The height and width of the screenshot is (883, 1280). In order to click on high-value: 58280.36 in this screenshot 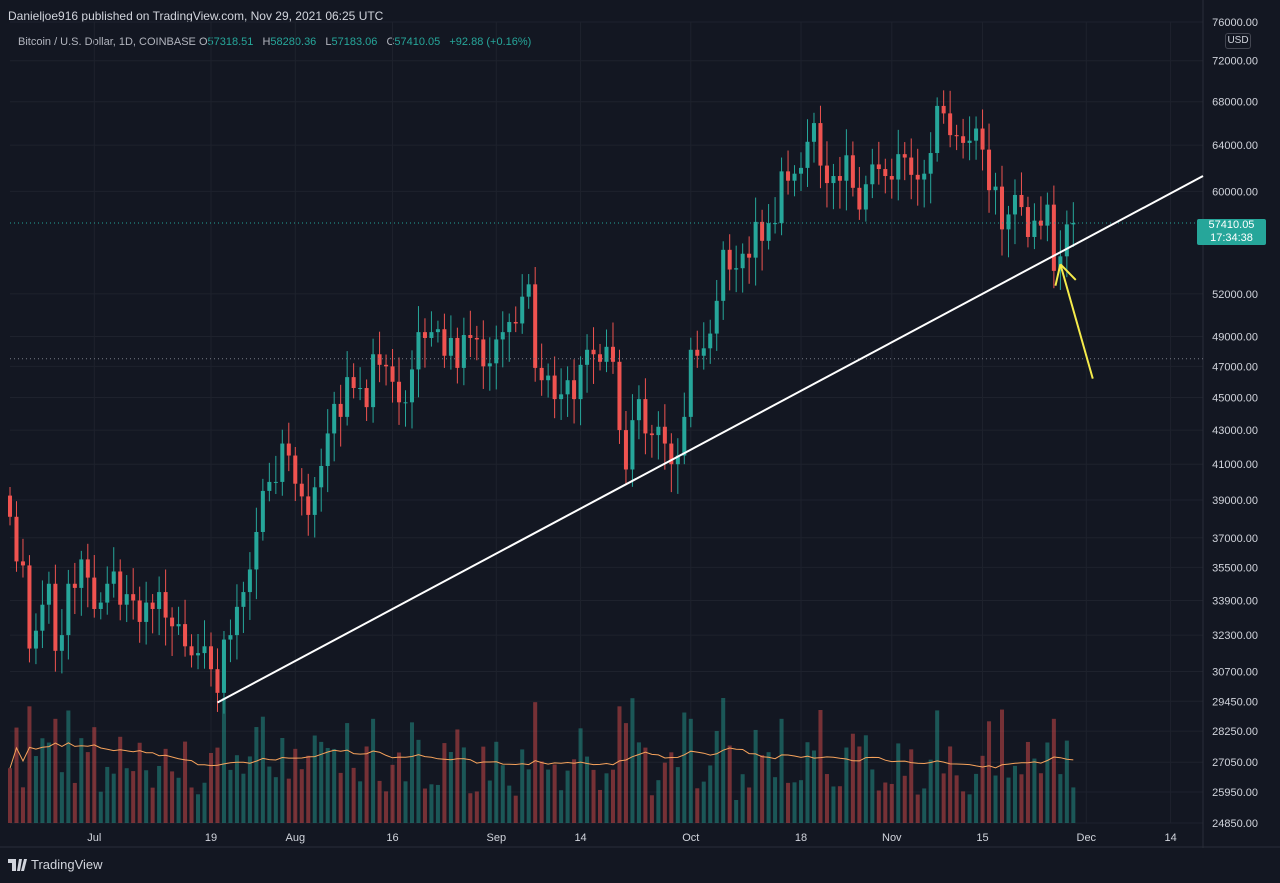, I will do `click(293, 42)`.